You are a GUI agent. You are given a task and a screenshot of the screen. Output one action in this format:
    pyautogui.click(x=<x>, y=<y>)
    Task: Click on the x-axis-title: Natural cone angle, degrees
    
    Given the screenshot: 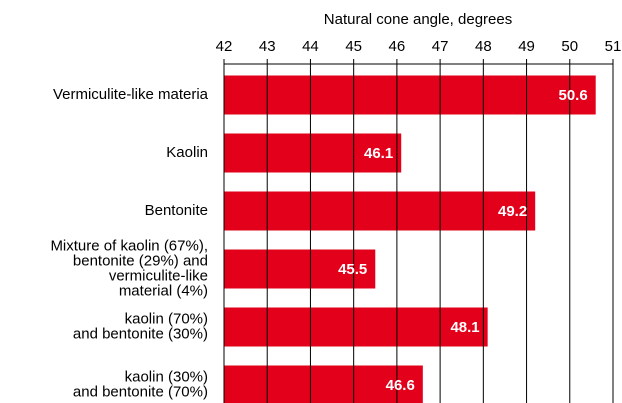 What is the action you would take?
    pyautogui.click(x=418, y=19)
    